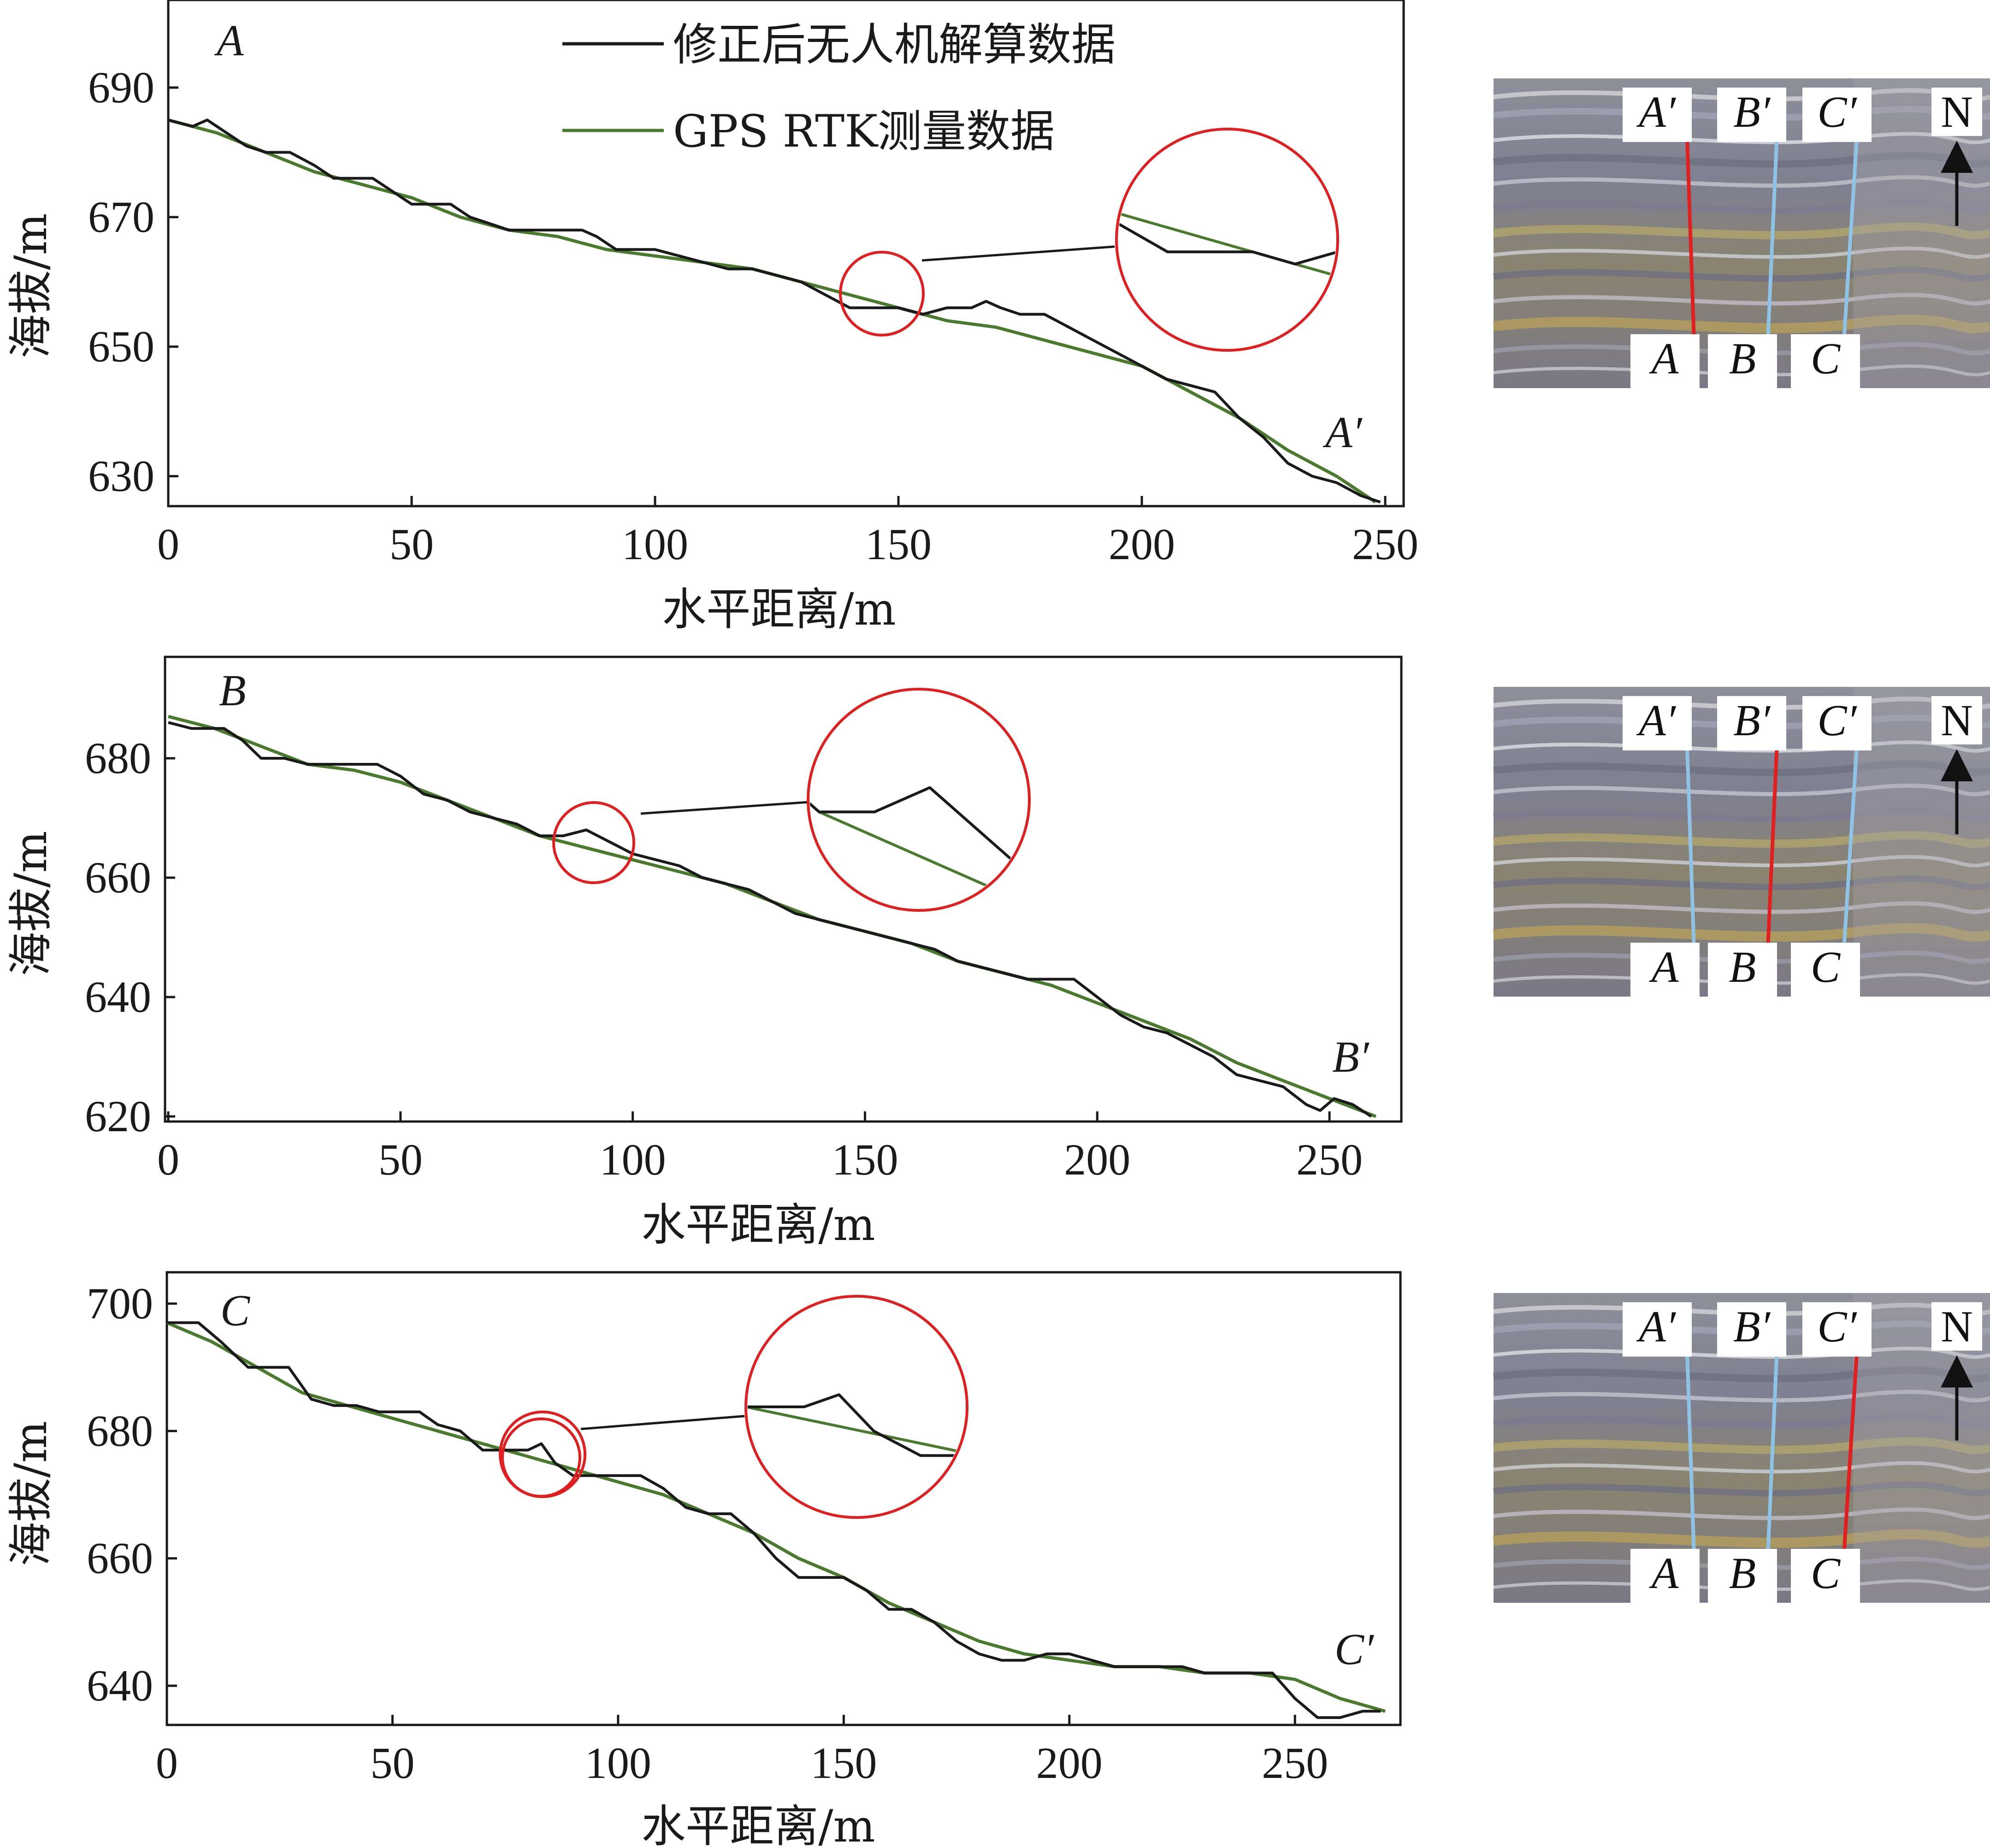  I want to click on chart-a-xlabel: 水平距离/m, so click(779, 609).